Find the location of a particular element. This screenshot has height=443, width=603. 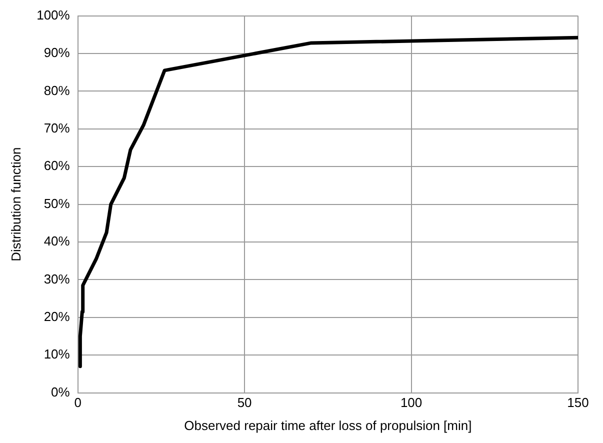

x-tick-label: 0 is located at coordinates (78, 402).